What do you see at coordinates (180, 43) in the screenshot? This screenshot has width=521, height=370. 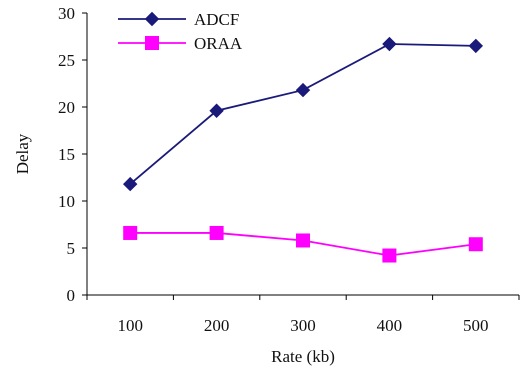 I see `legend-item-oraa: ORAA` at bounding box center [180, 43].